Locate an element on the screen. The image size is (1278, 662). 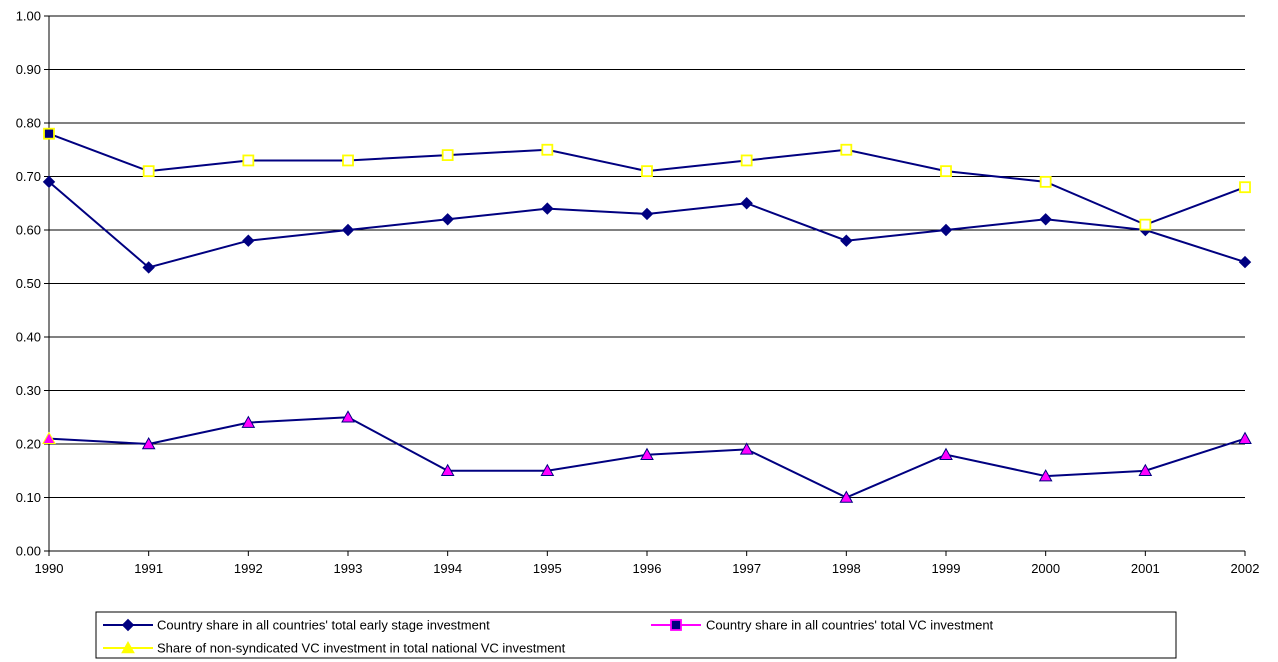
series-line is located at coordinates (647, 225).